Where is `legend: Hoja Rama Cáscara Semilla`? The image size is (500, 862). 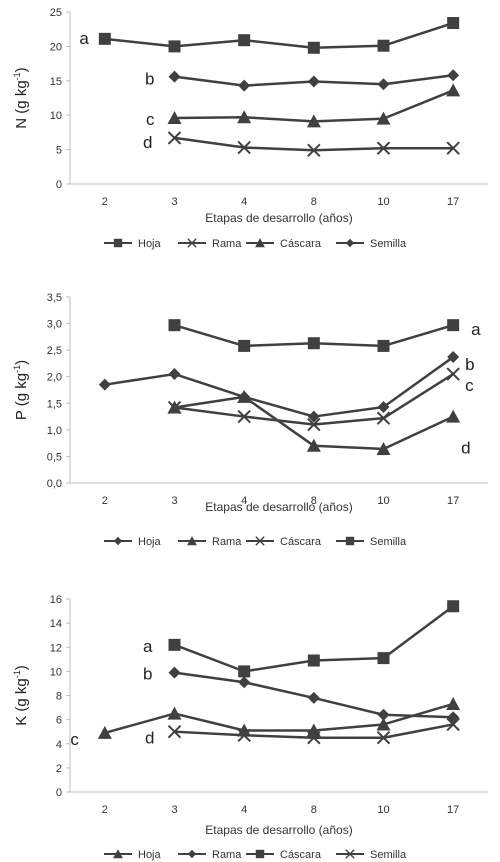
legend: Hoja Rama Cáscara Semilla is located at coordinates (255, 244).